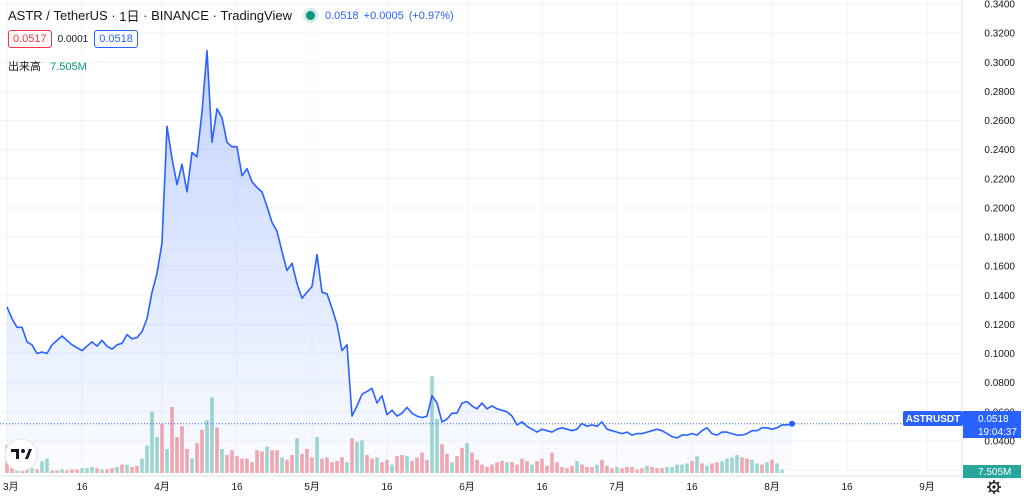 This screenshot has height=501, width=1024. Describe the element at coordinates (310, 15) in the screenshot. I see `market-status-icon` at that location.